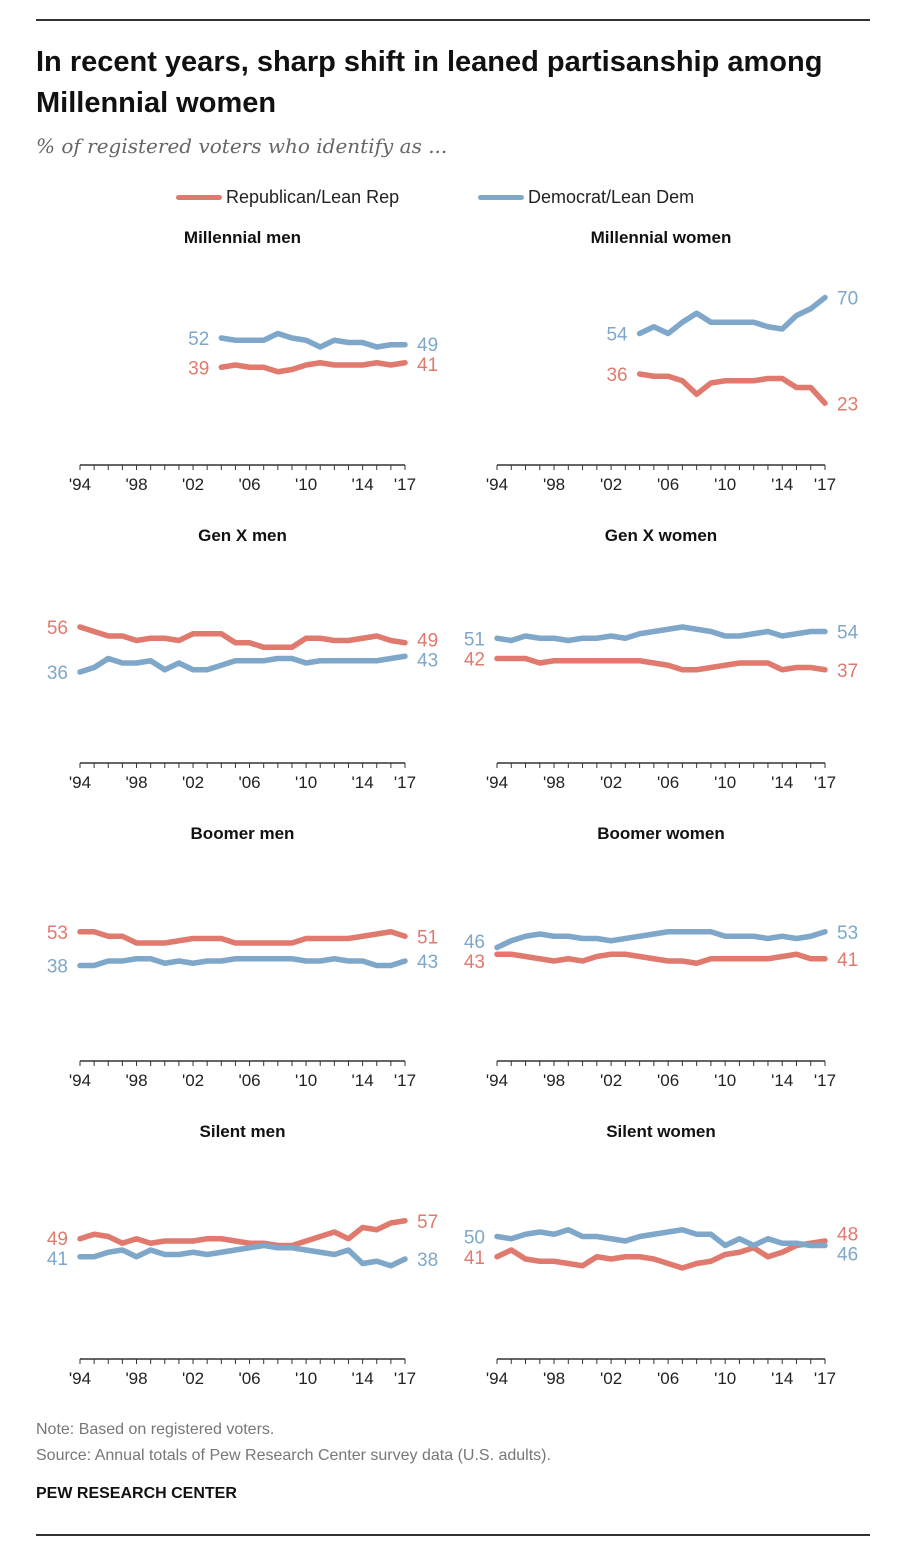 The height and width of the screenshot is (1562, 902). Describe the element at coordinates (57, 933) in the screenshot. I see `rep-start-label: 53` at that location.